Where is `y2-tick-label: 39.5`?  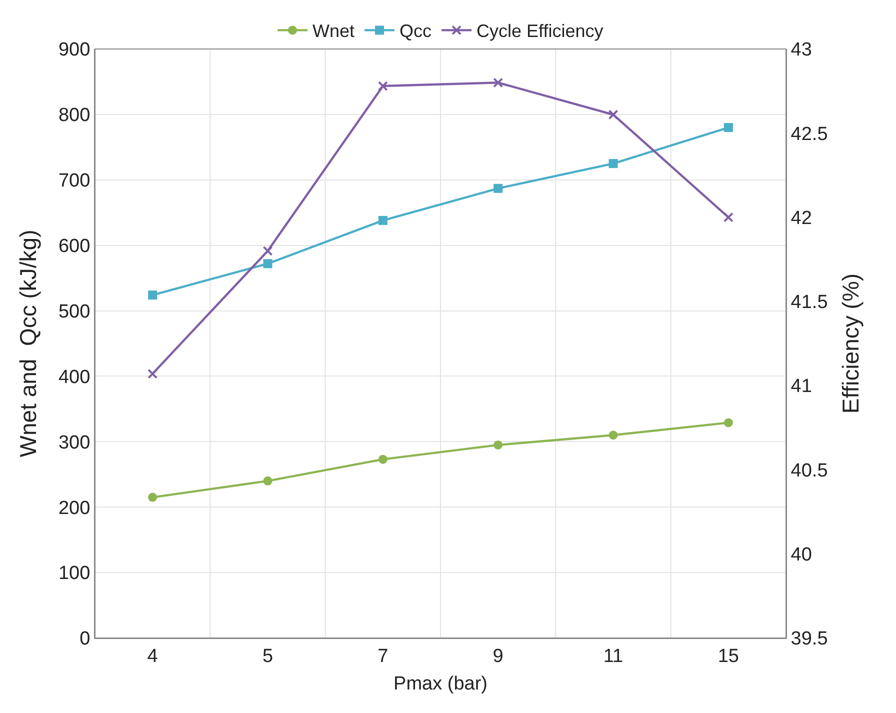 y2-tick-label: 39.5 is located at coordinates (809, 639).